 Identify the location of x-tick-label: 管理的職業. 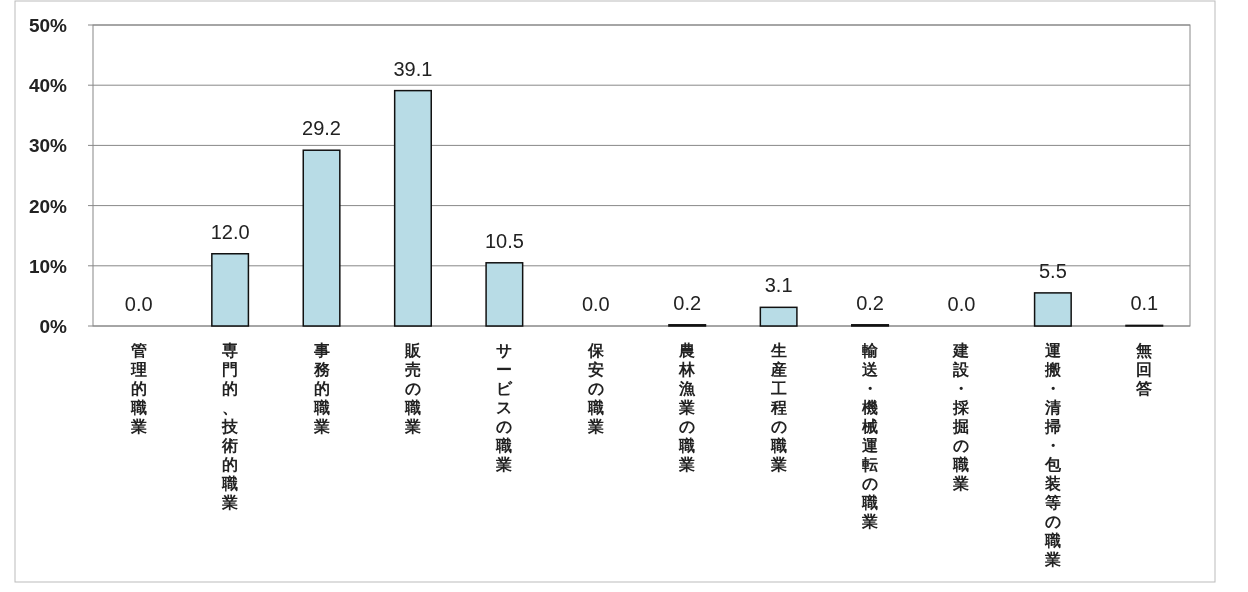
(138, 388).